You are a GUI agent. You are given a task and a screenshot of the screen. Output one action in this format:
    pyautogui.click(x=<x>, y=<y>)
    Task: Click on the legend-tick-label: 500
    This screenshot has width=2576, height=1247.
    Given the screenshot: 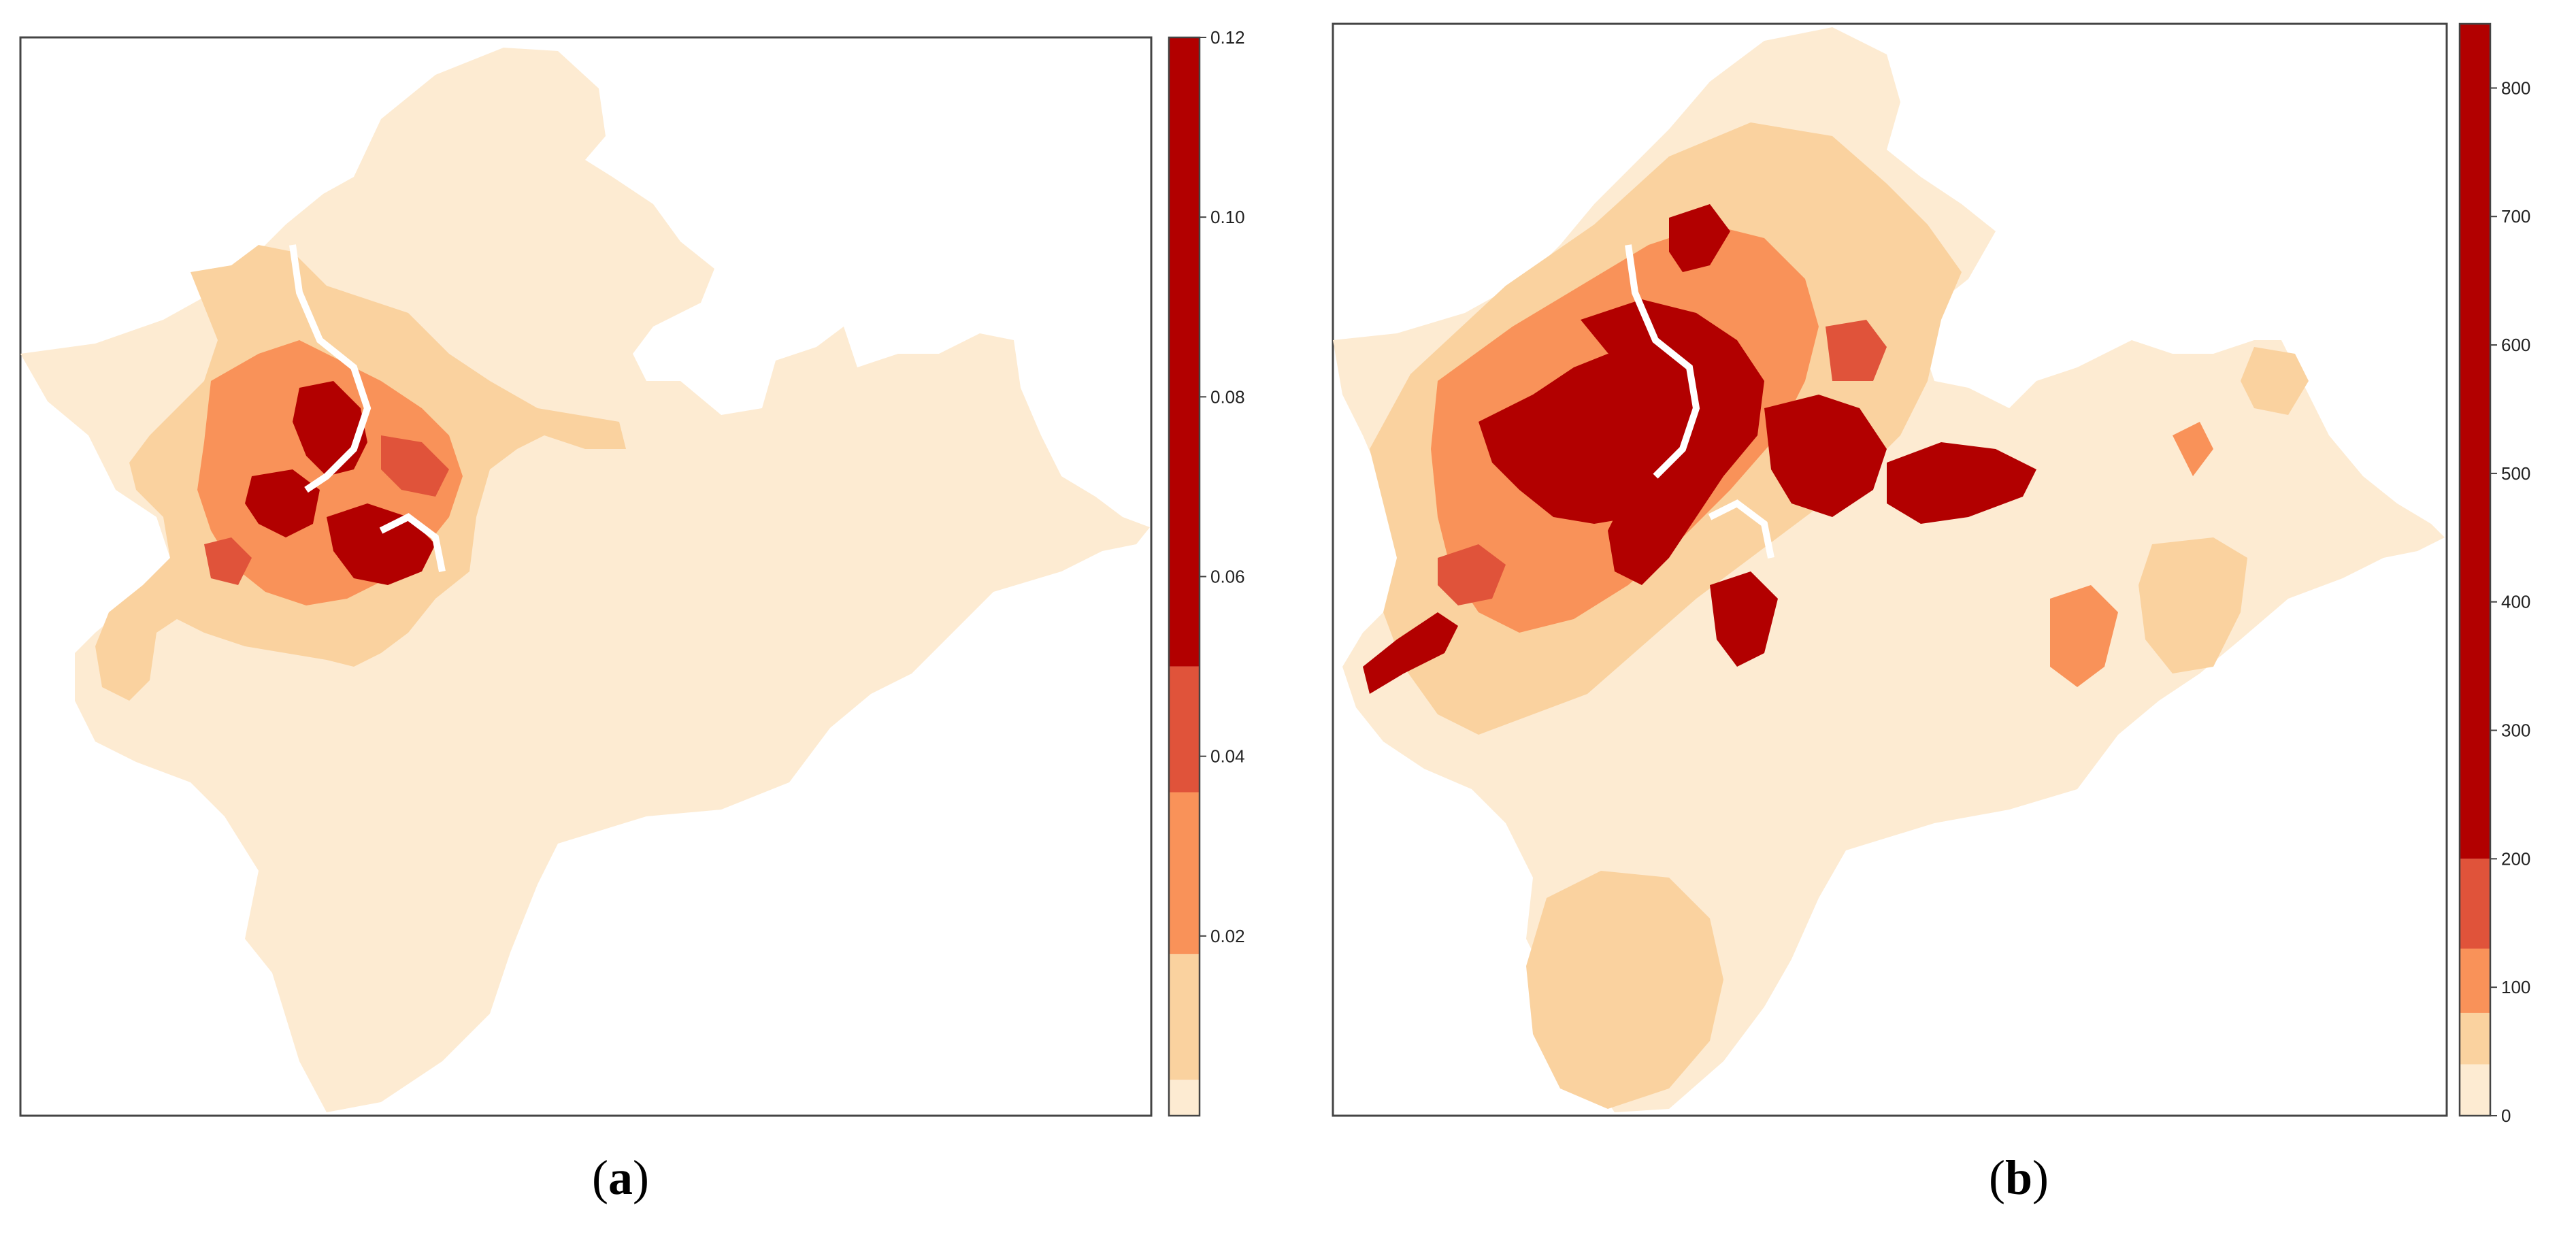 What is the action you would take?
    pyautogui.click(x=2515, y=473)
    